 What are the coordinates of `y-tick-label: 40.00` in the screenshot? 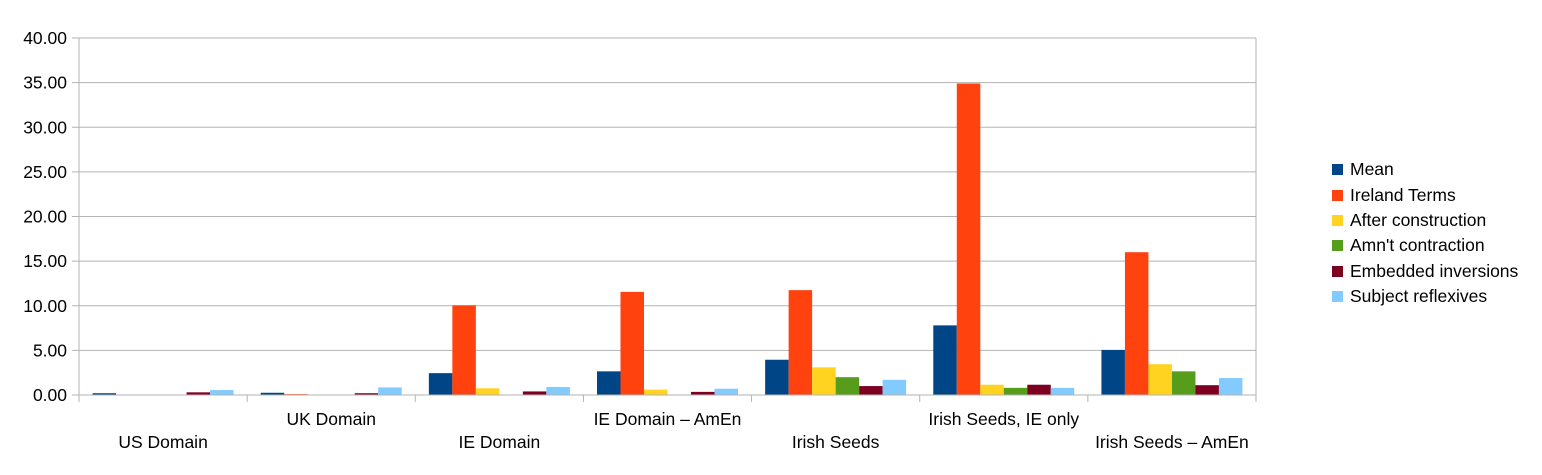 It's located at (45, 38).